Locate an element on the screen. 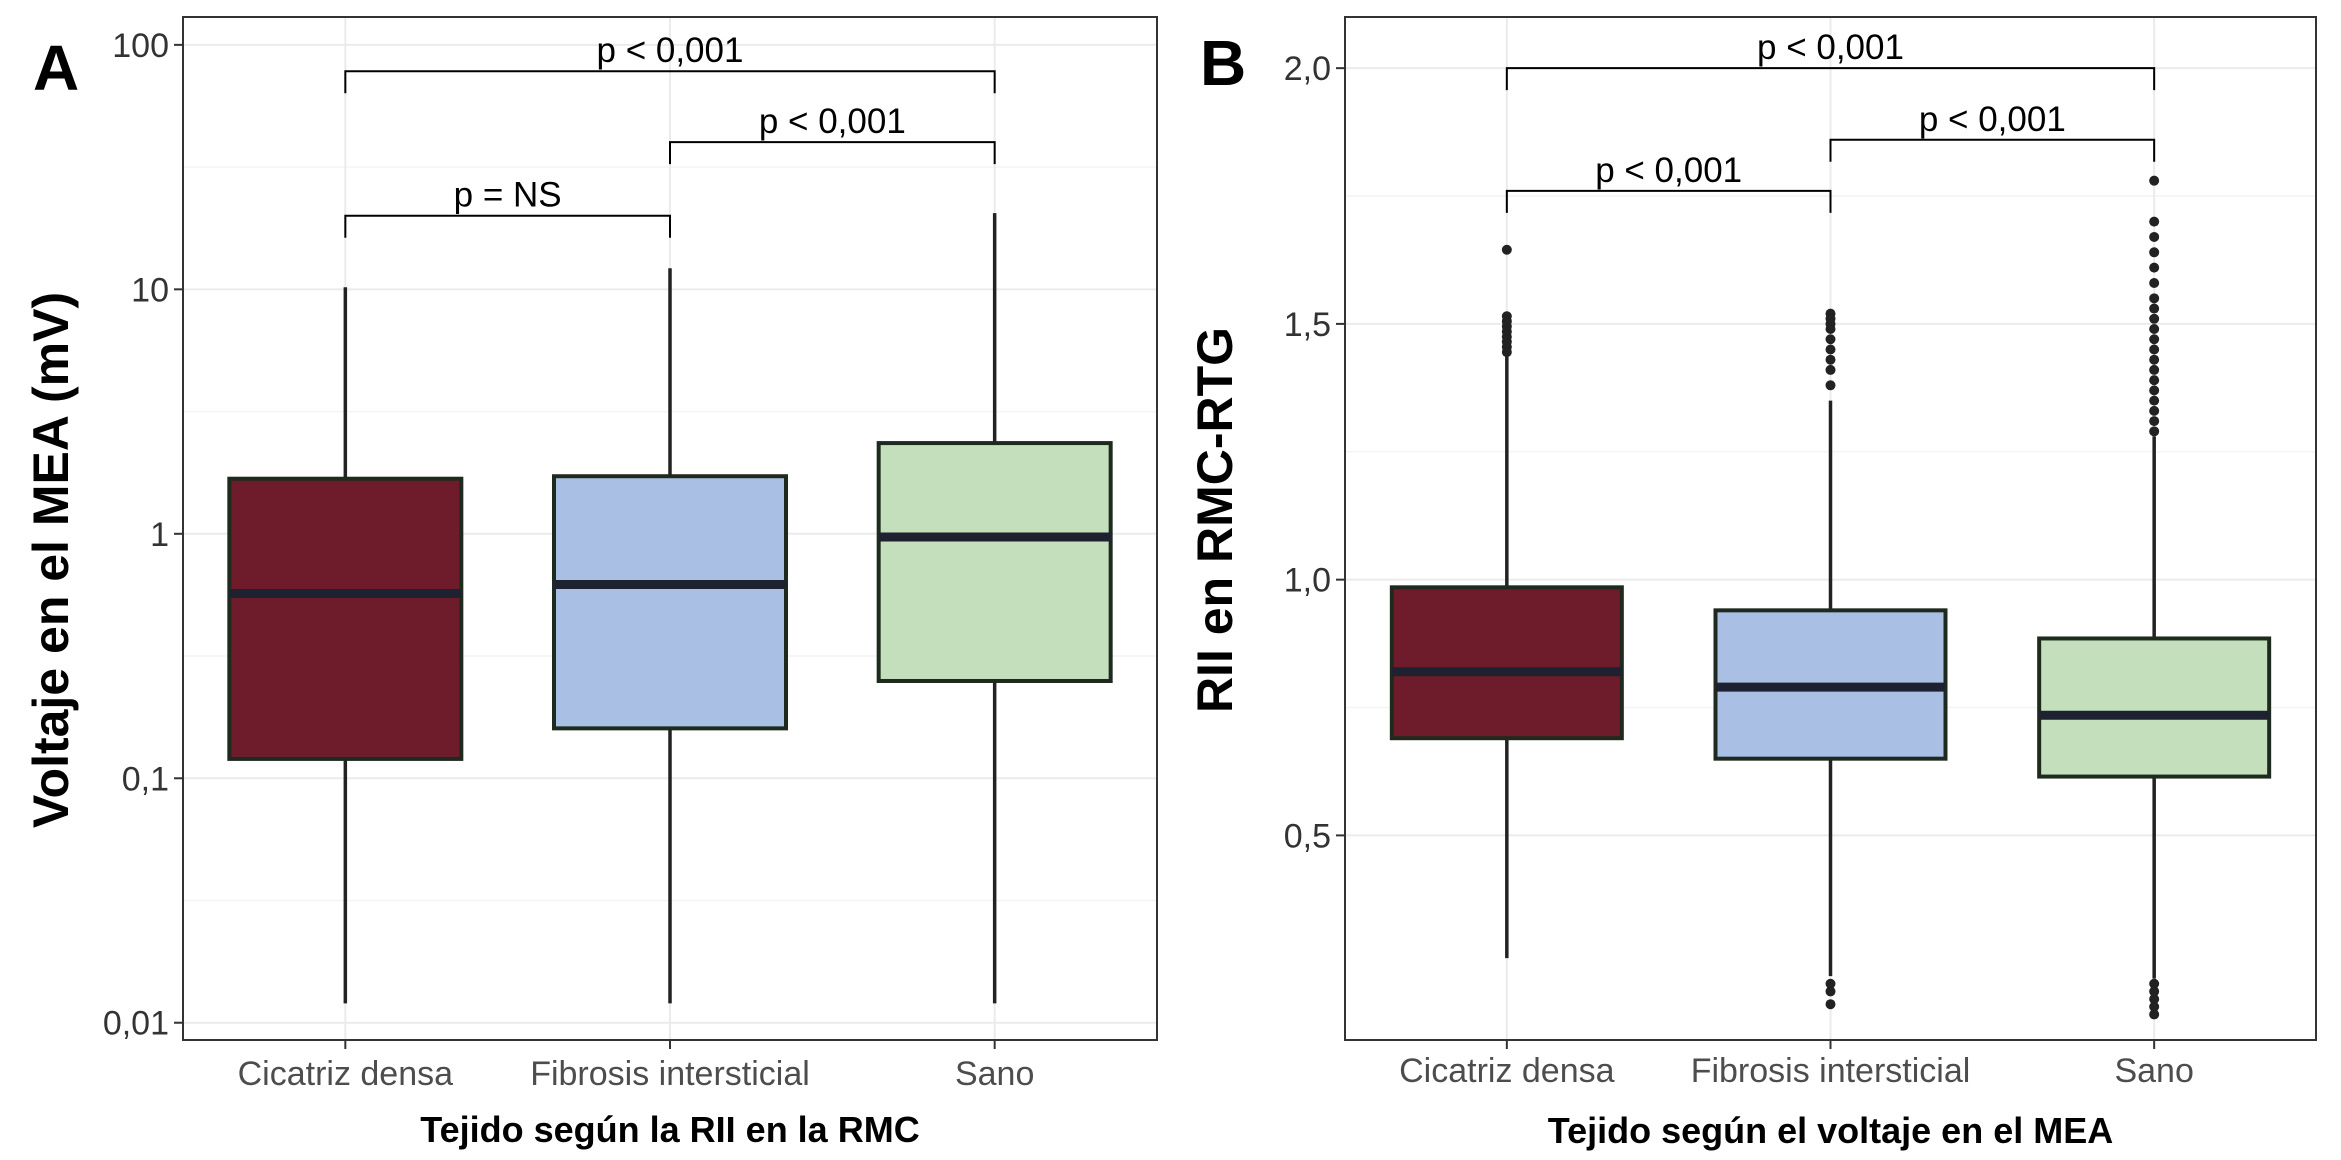 This screenshot has height=1160, width=2341. significance-bracket: p = NS is located at coordinates (507, 207).